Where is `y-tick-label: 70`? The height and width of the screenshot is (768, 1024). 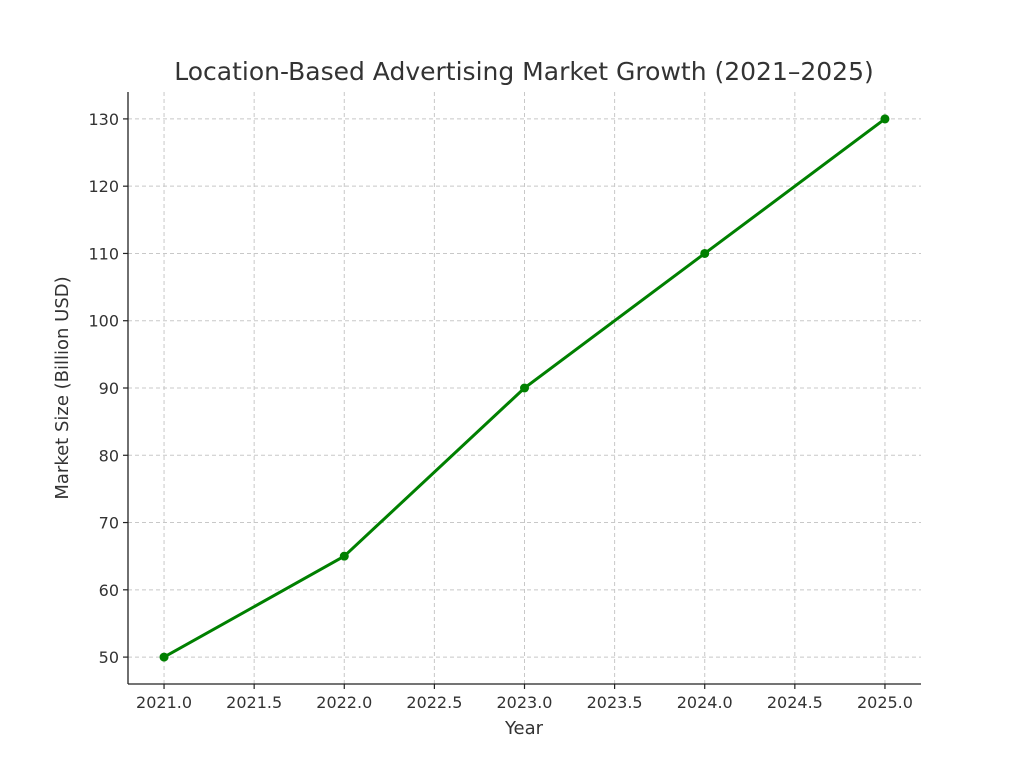 y-tick-label: 70 is located at coordinates (109, 523).